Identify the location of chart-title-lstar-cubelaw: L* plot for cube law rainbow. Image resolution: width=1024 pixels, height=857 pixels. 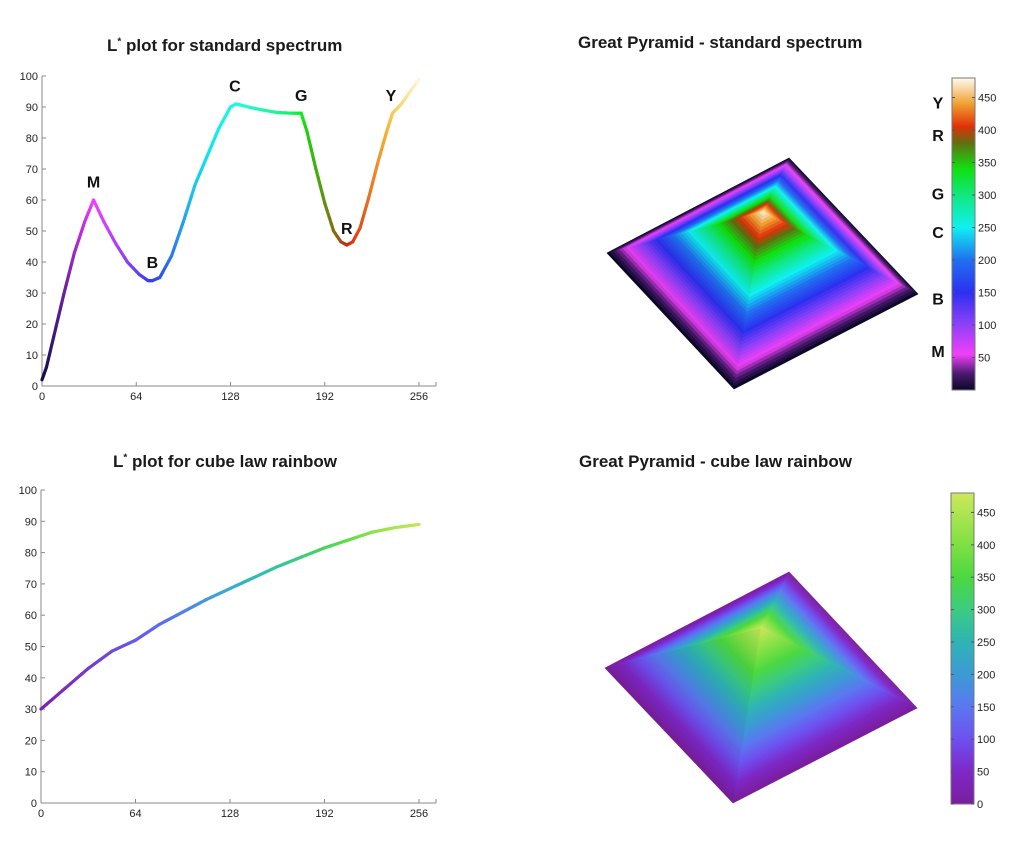
(225, 462).